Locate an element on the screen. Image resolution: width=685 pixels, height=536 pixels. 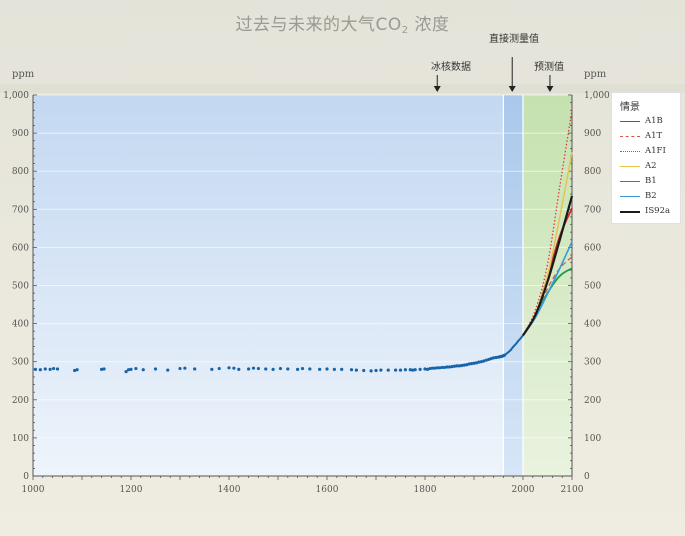
chart-title: 过去与未来的大气CO2 浓度 is located at coordinates (342, 25).